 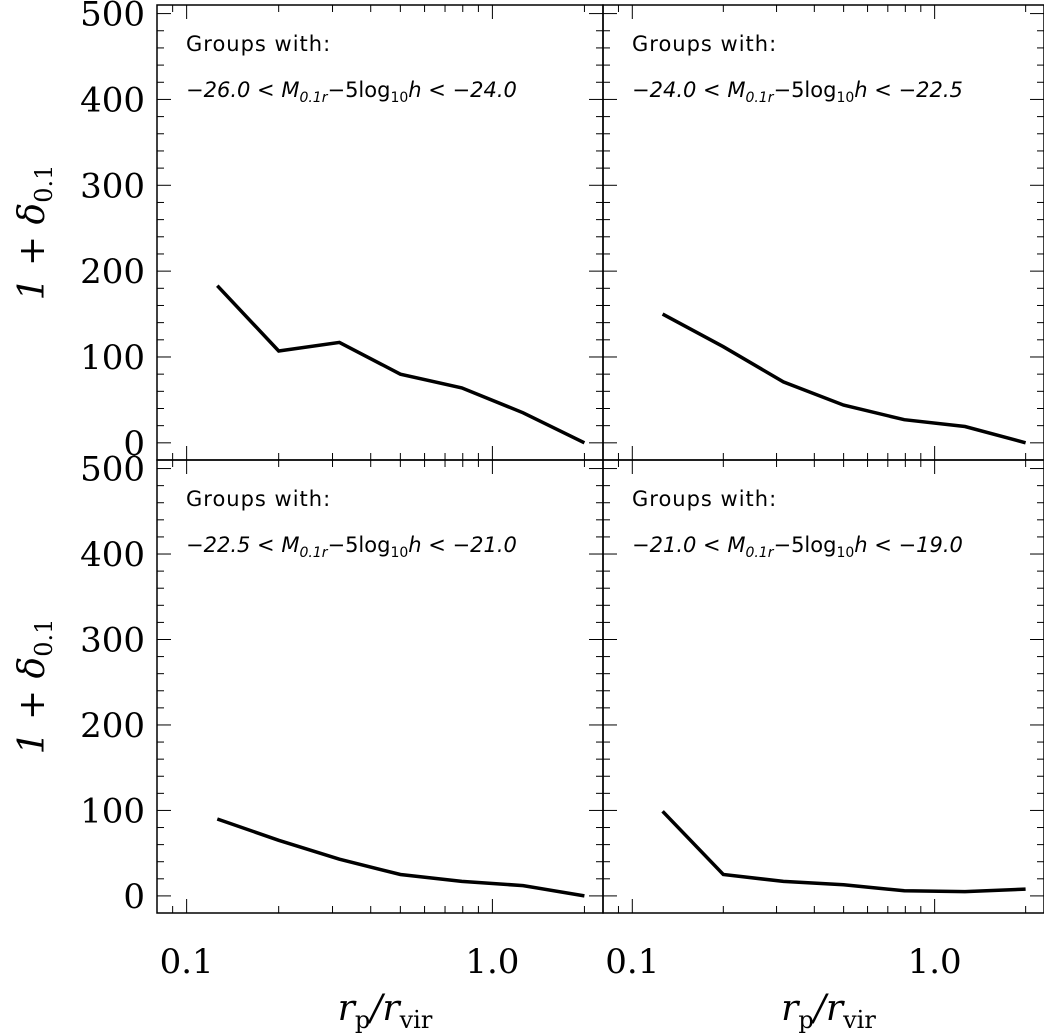 I want to click on range-low: −26.0, so click(x=218, y=90).